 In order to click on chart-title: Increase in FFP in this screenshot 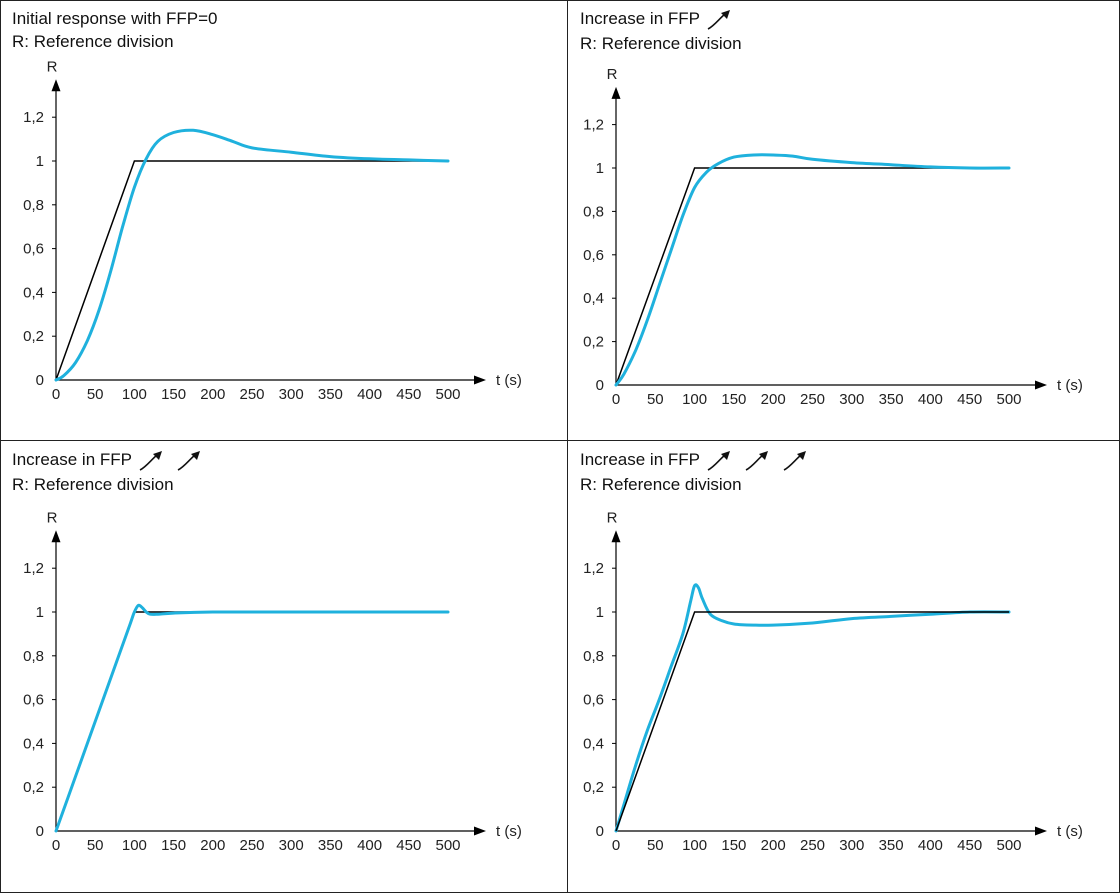, I will do `click(640, 459)`.